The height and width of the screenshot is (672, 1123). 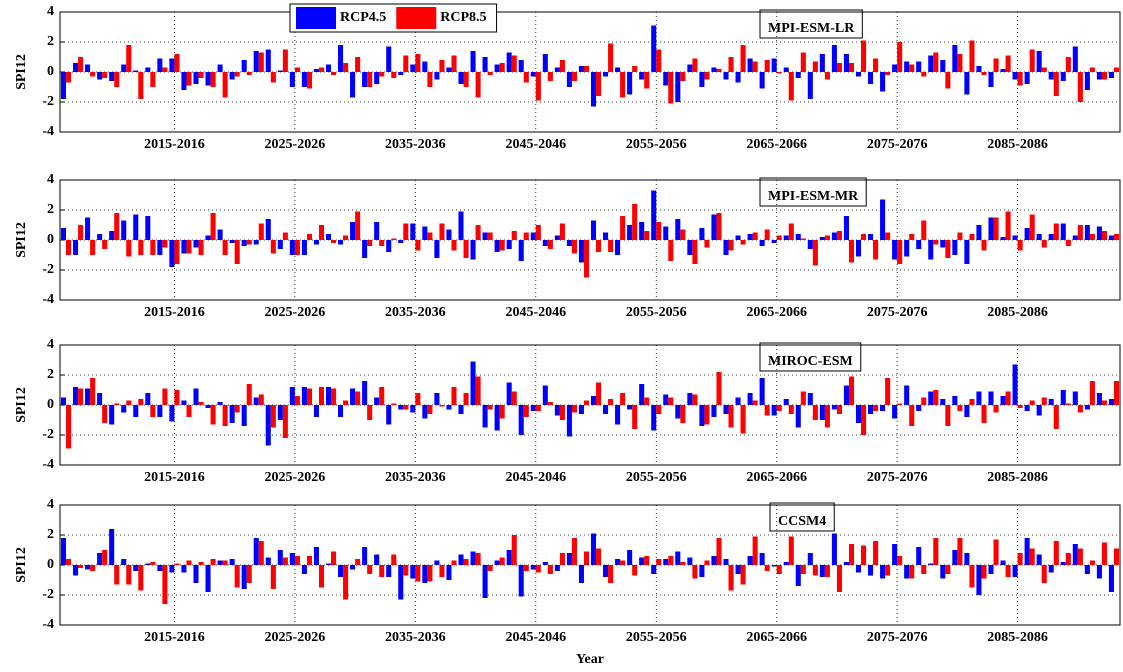 I want to click on y-tick-label: -2, so click(x=48, y=434).